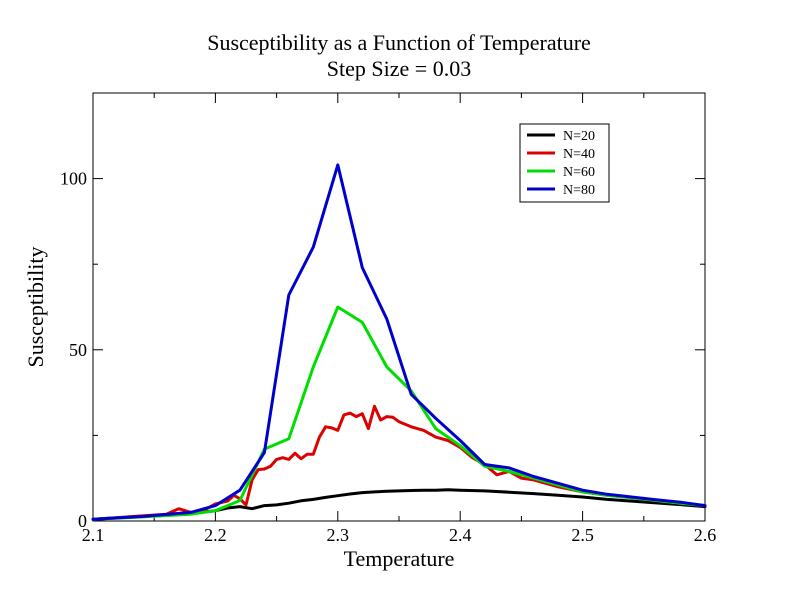 The height and width of the screenshot is (612, 792). I want to click on x-tick-label: 2.5, so click(582, 535).